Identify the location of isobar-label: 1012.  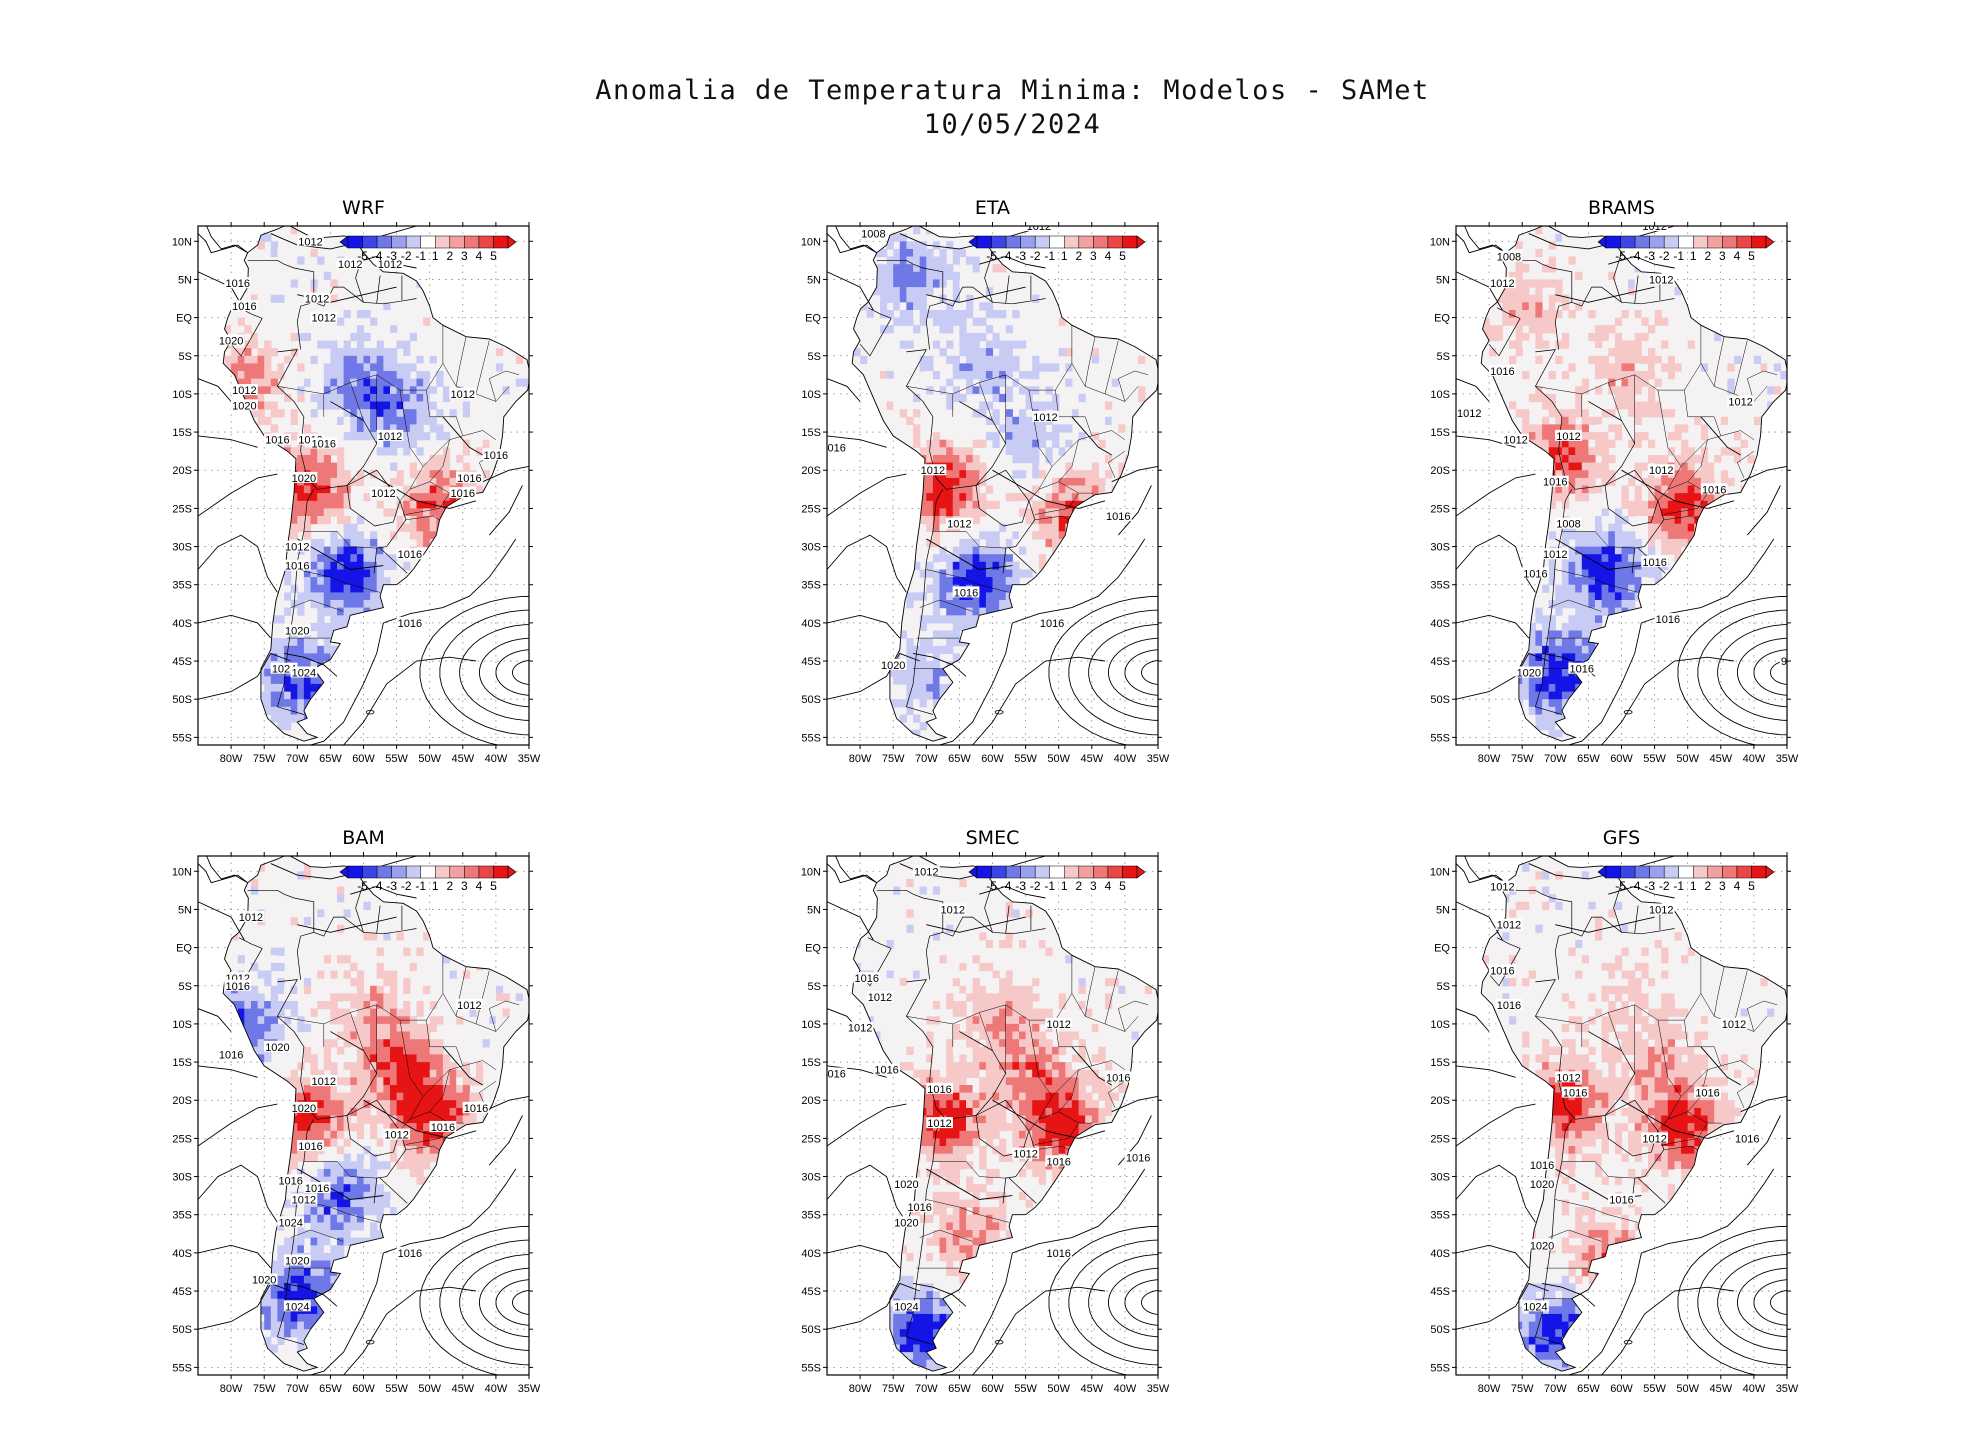
(310, 242).